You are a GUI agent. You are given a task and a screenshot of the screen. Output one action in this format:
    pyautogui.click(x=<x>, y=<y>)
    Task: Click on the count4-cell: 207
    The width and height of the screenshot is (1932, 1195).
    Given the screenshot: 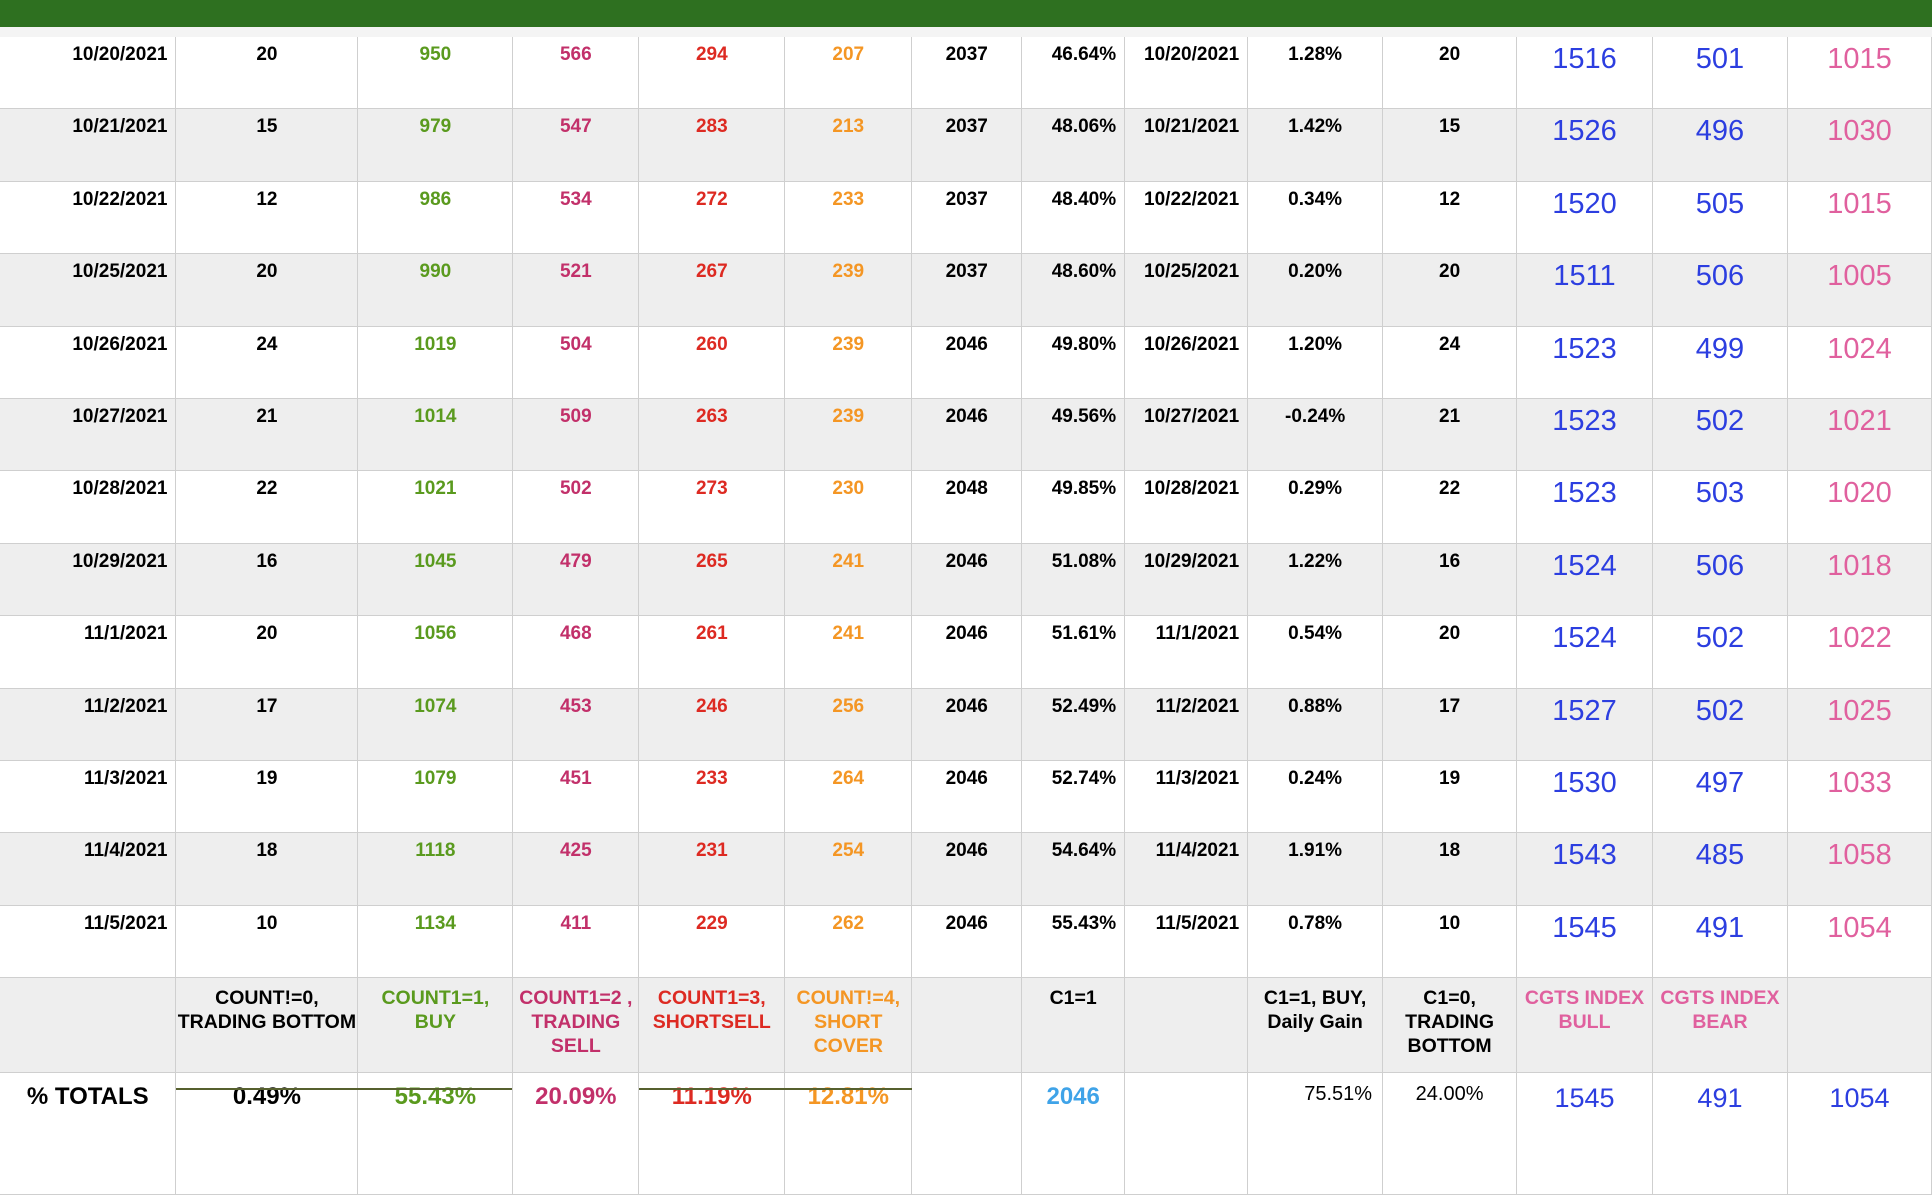 What is the action you would take?
    pyautogui.click(x=848, y=73)
    